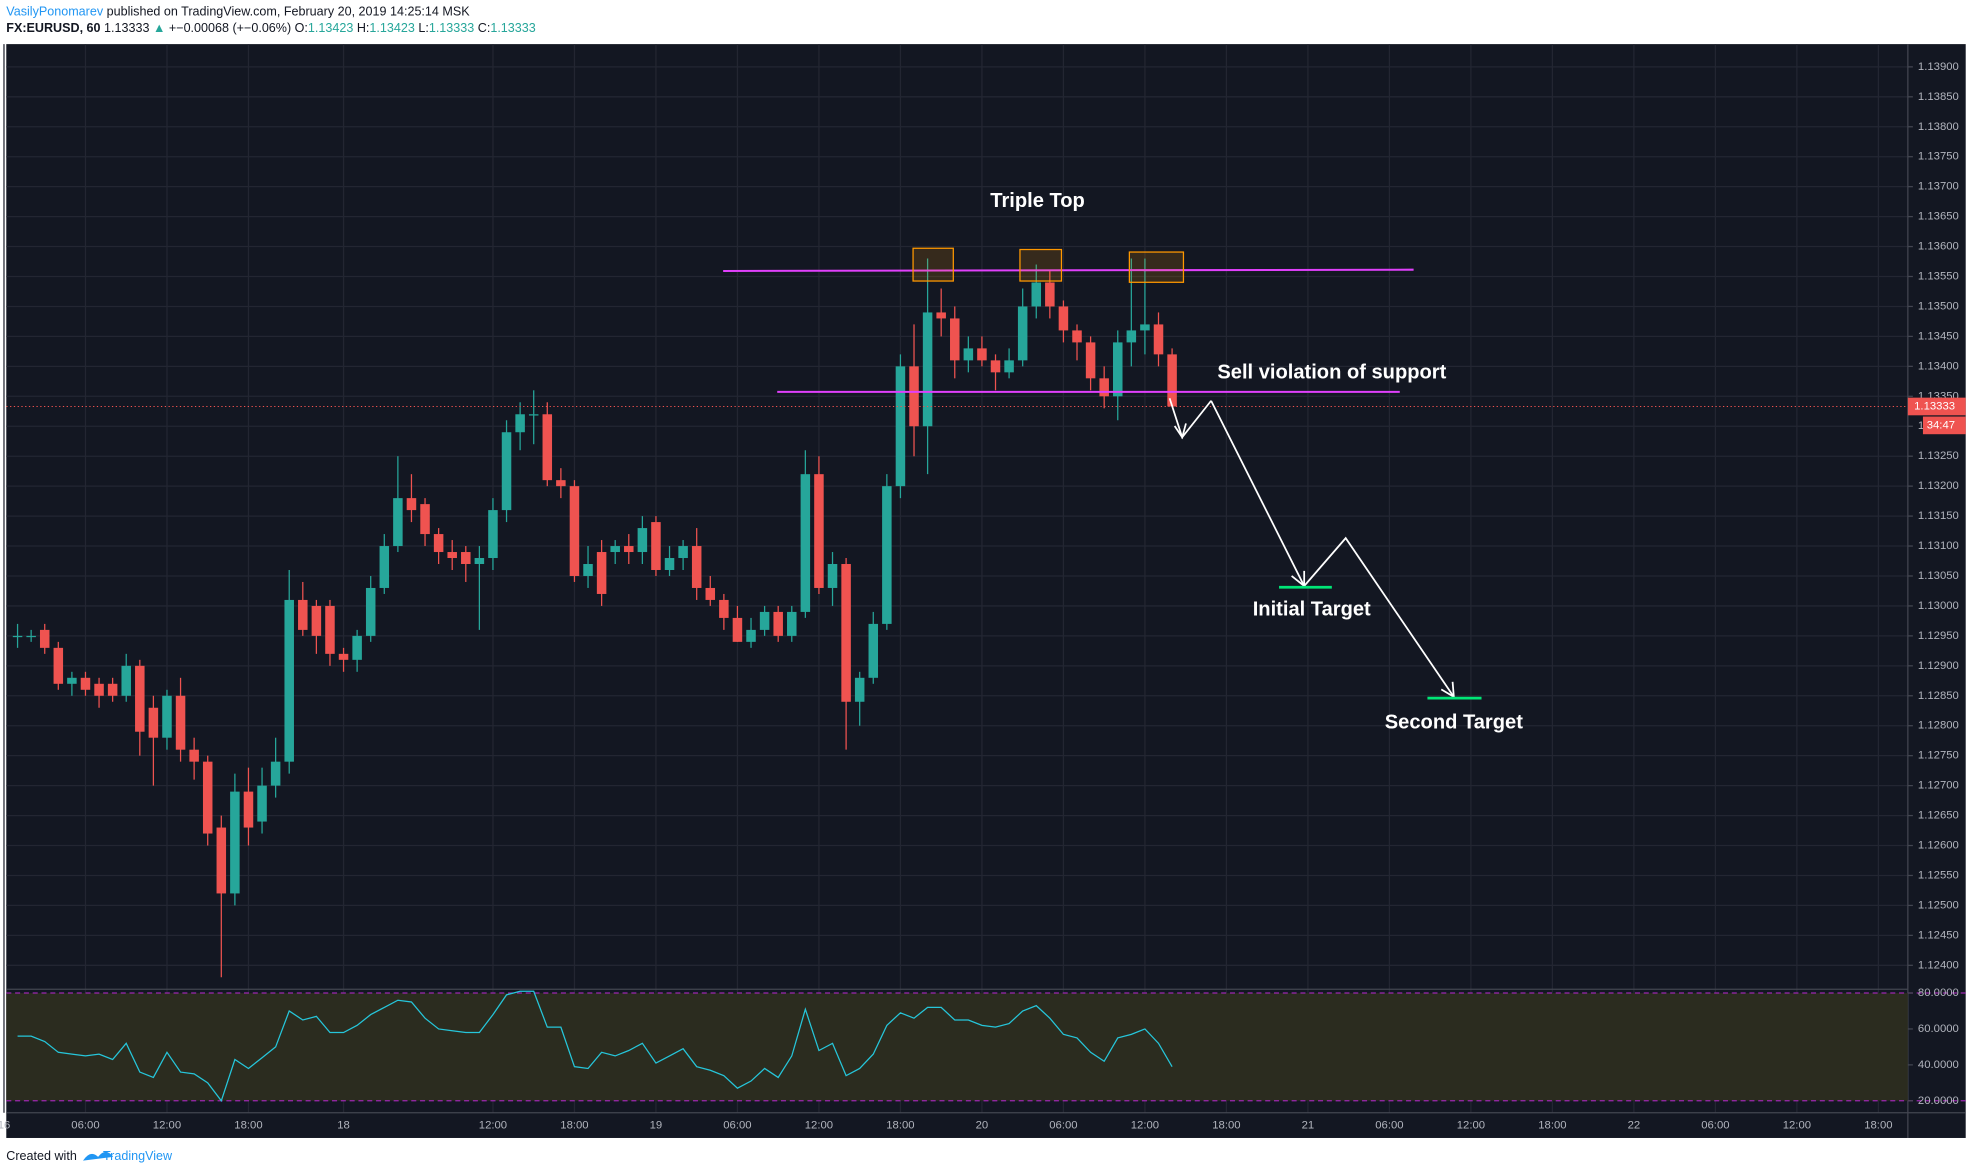  I want to click on y-tick-label: 1.13700, so click(1938, 187).